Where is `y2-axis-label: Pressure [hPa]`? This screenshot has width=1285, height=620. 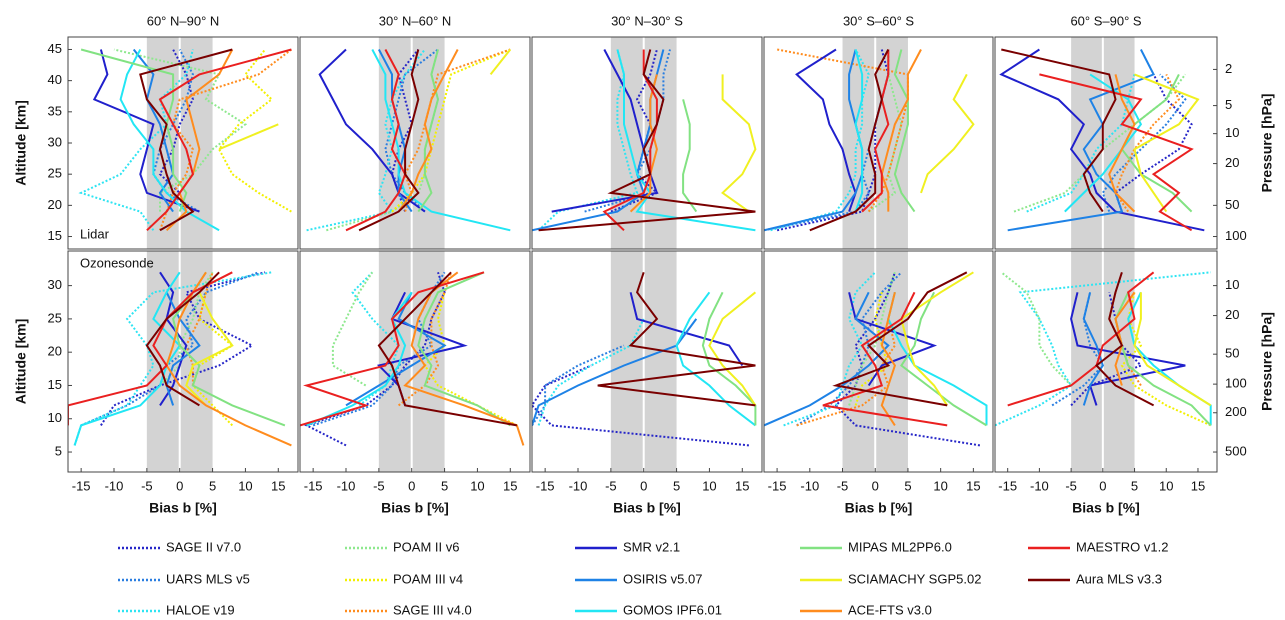 y2-axis-label: Pressure [hPa] is located at coordinates (1267, 361).